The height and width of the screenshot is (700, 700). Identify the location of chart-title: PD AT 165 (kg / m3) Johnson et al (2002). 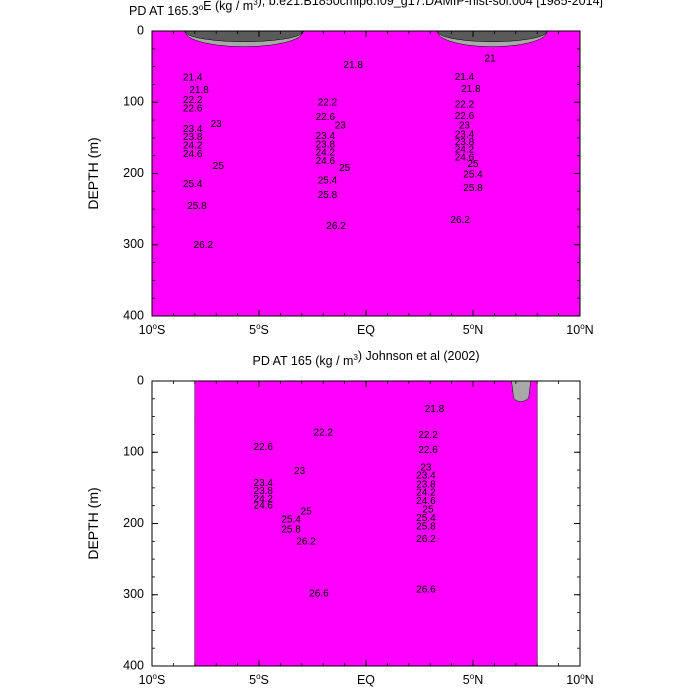
(365, 358).